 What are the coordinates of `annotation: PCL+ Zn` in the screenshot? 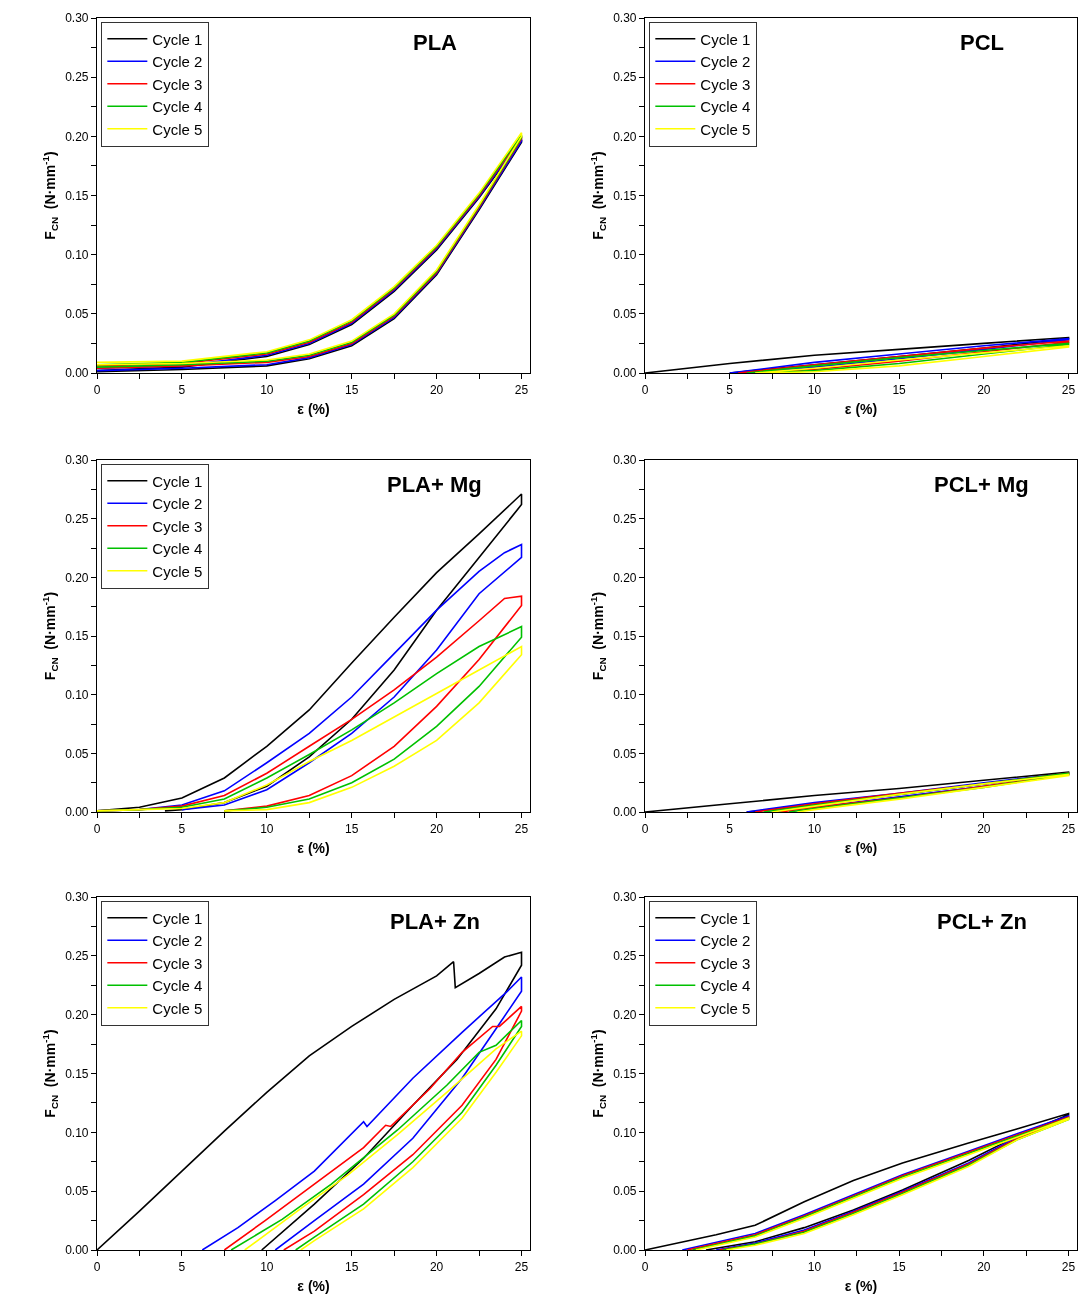 It's located at (982, 921).